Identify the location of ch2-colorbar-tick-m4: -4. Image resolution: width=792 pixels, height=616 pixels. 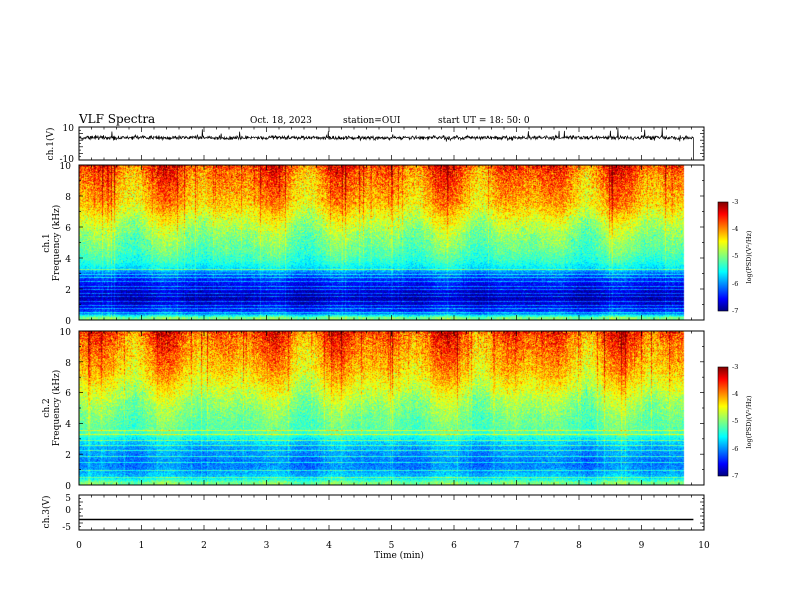
(735, 394).